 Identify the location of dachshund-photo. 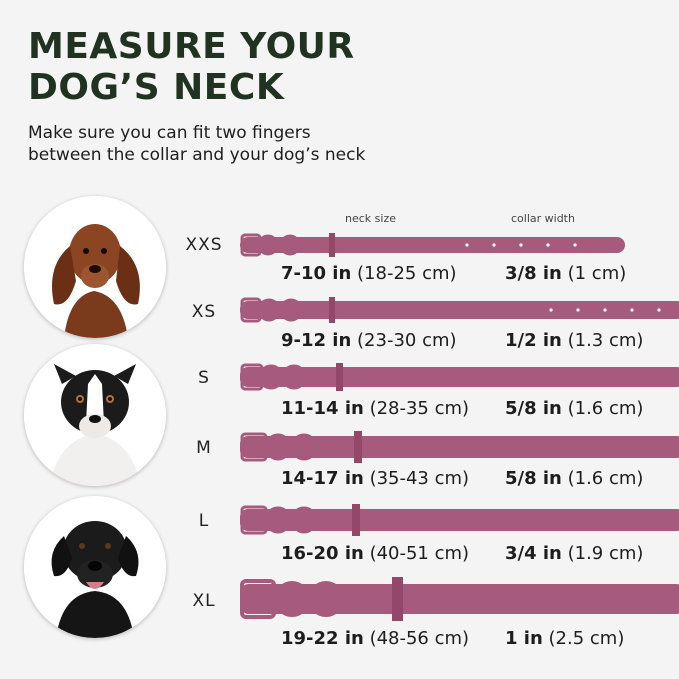
(95, 267).